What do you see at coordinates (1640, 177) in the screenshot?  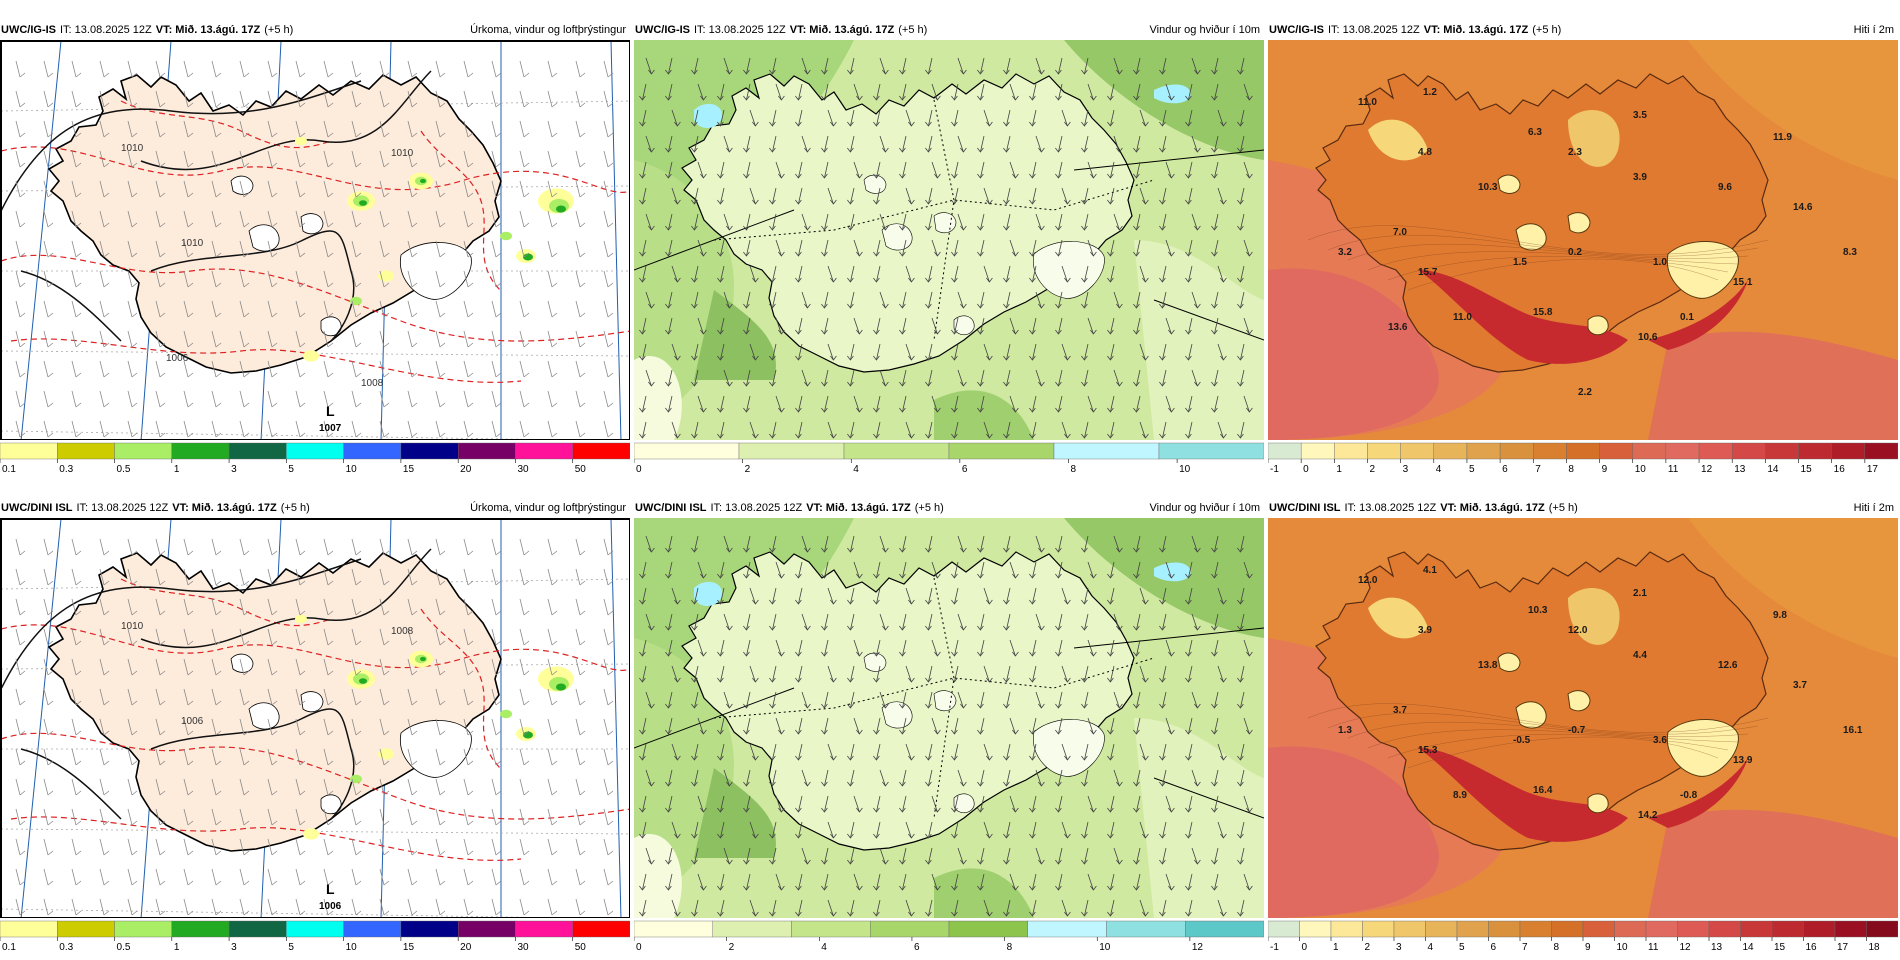 I see `temperature-label: 3.9` at bounding box center [1640, 177].